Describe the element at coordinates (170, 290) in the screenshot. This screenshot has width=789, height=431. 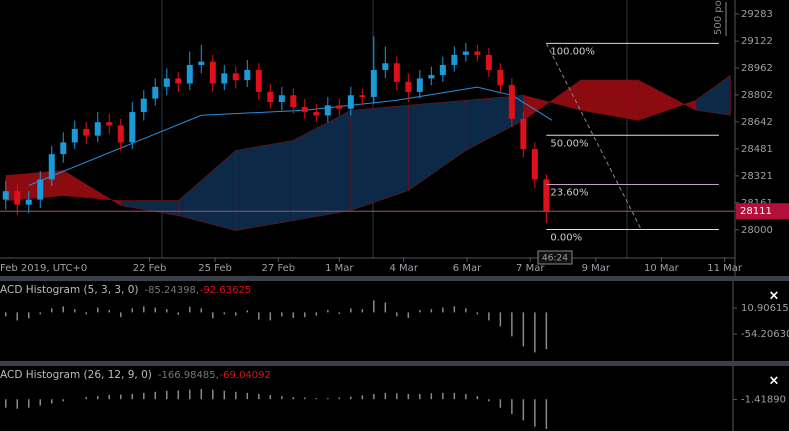
I see `readout: -85.24398` at that location.